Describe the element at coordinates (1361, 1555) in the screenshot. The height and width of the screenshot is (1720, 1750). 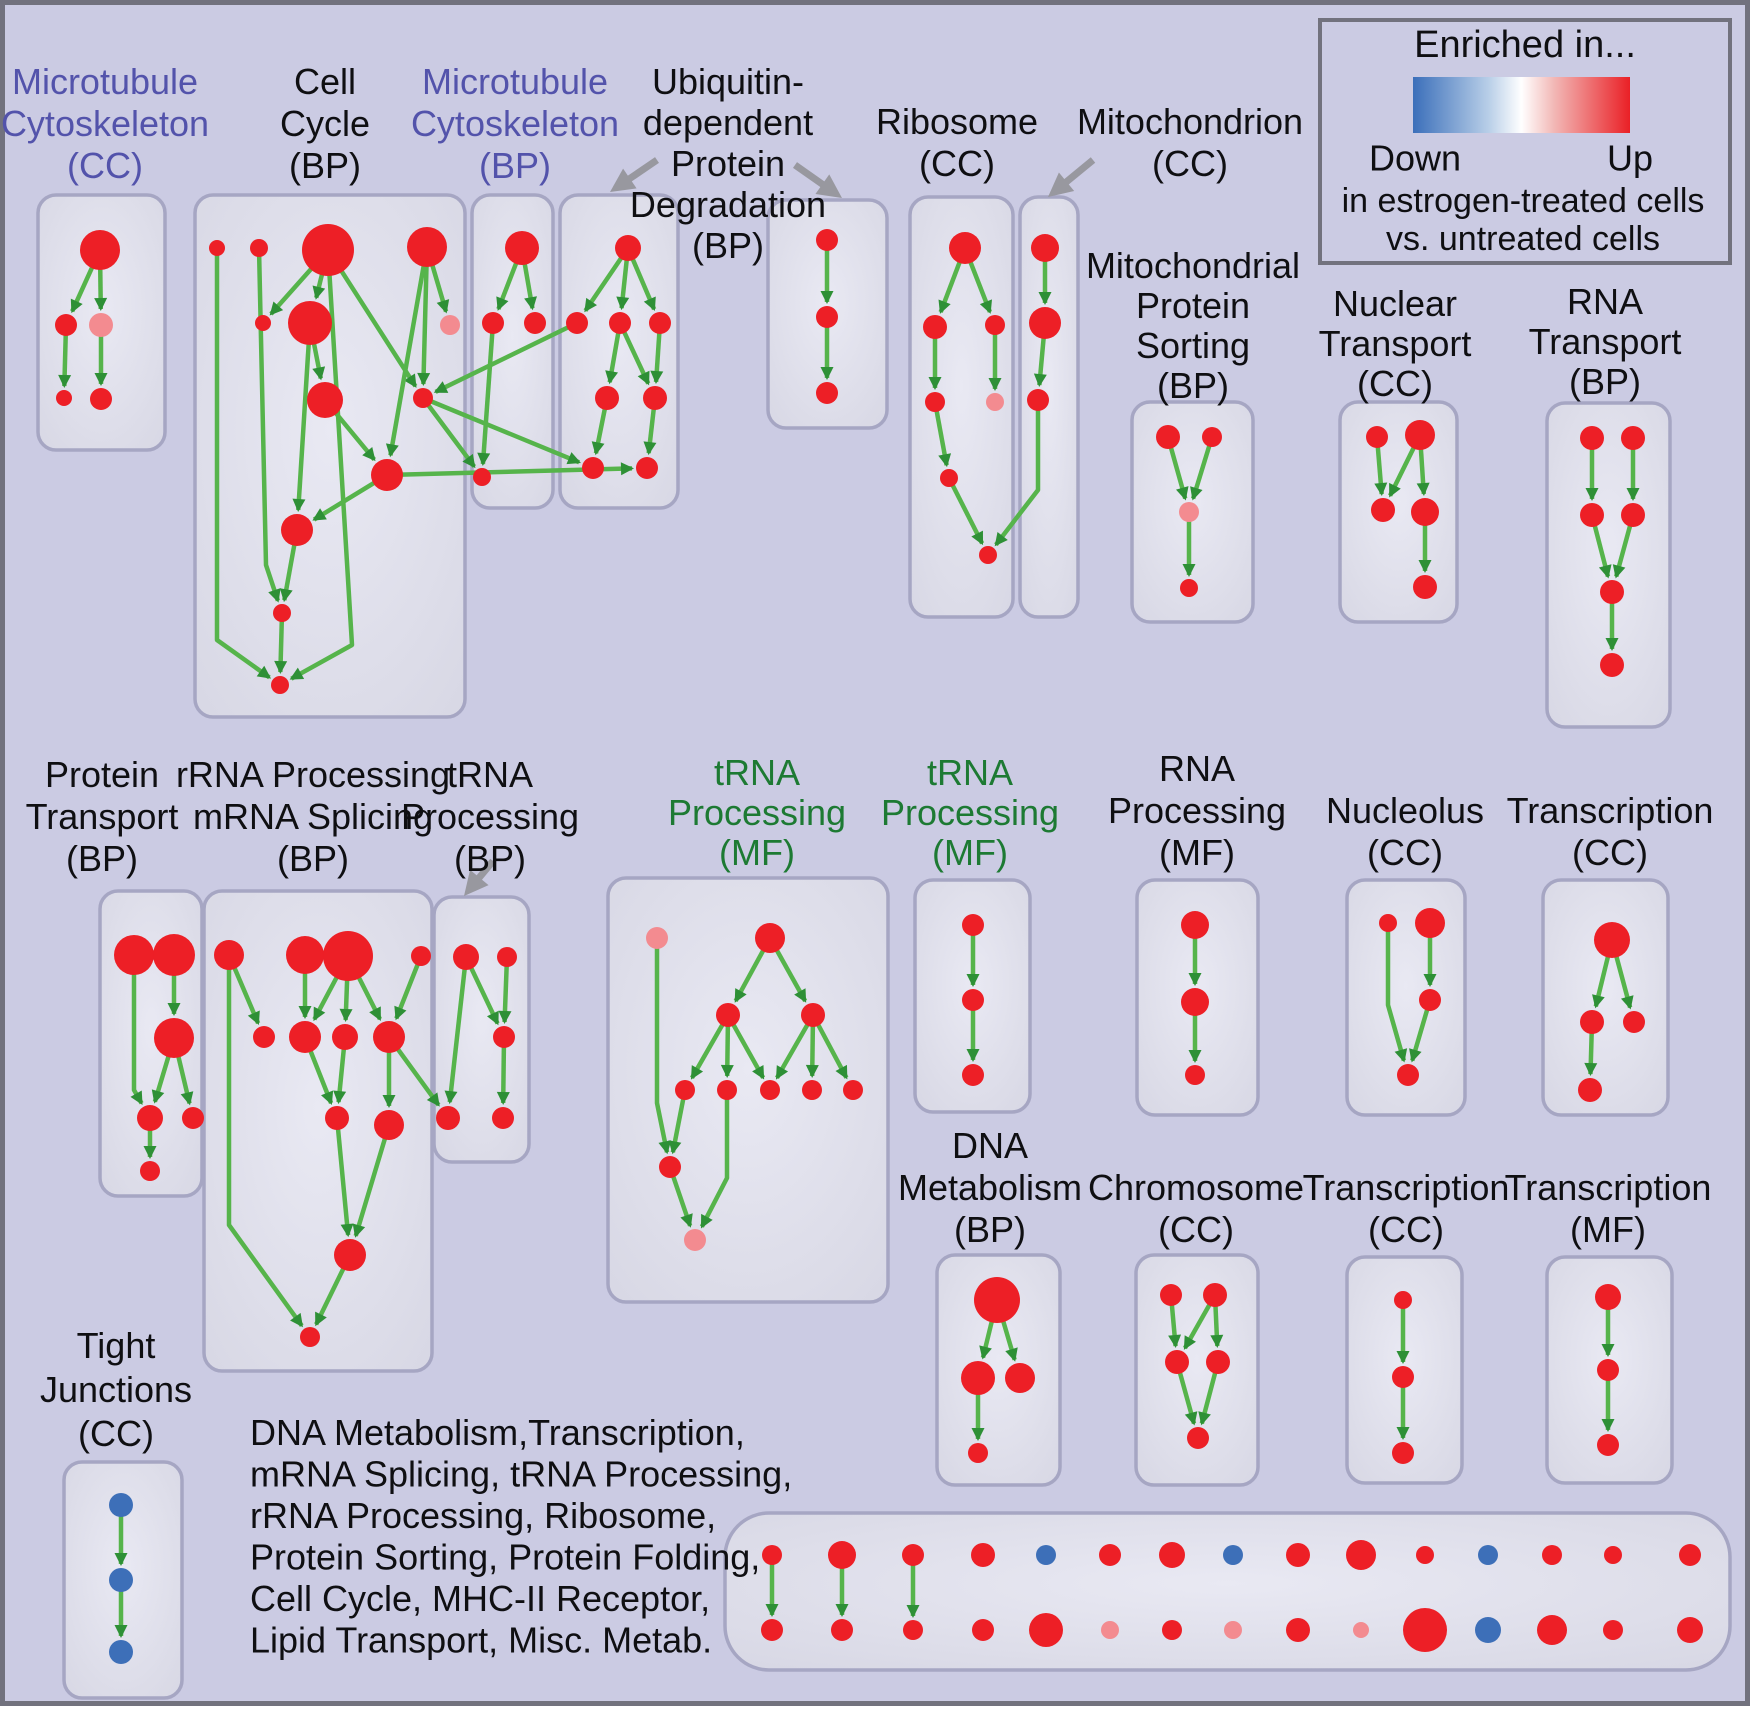
I see `bottom-pair-9-top-node` at that location.